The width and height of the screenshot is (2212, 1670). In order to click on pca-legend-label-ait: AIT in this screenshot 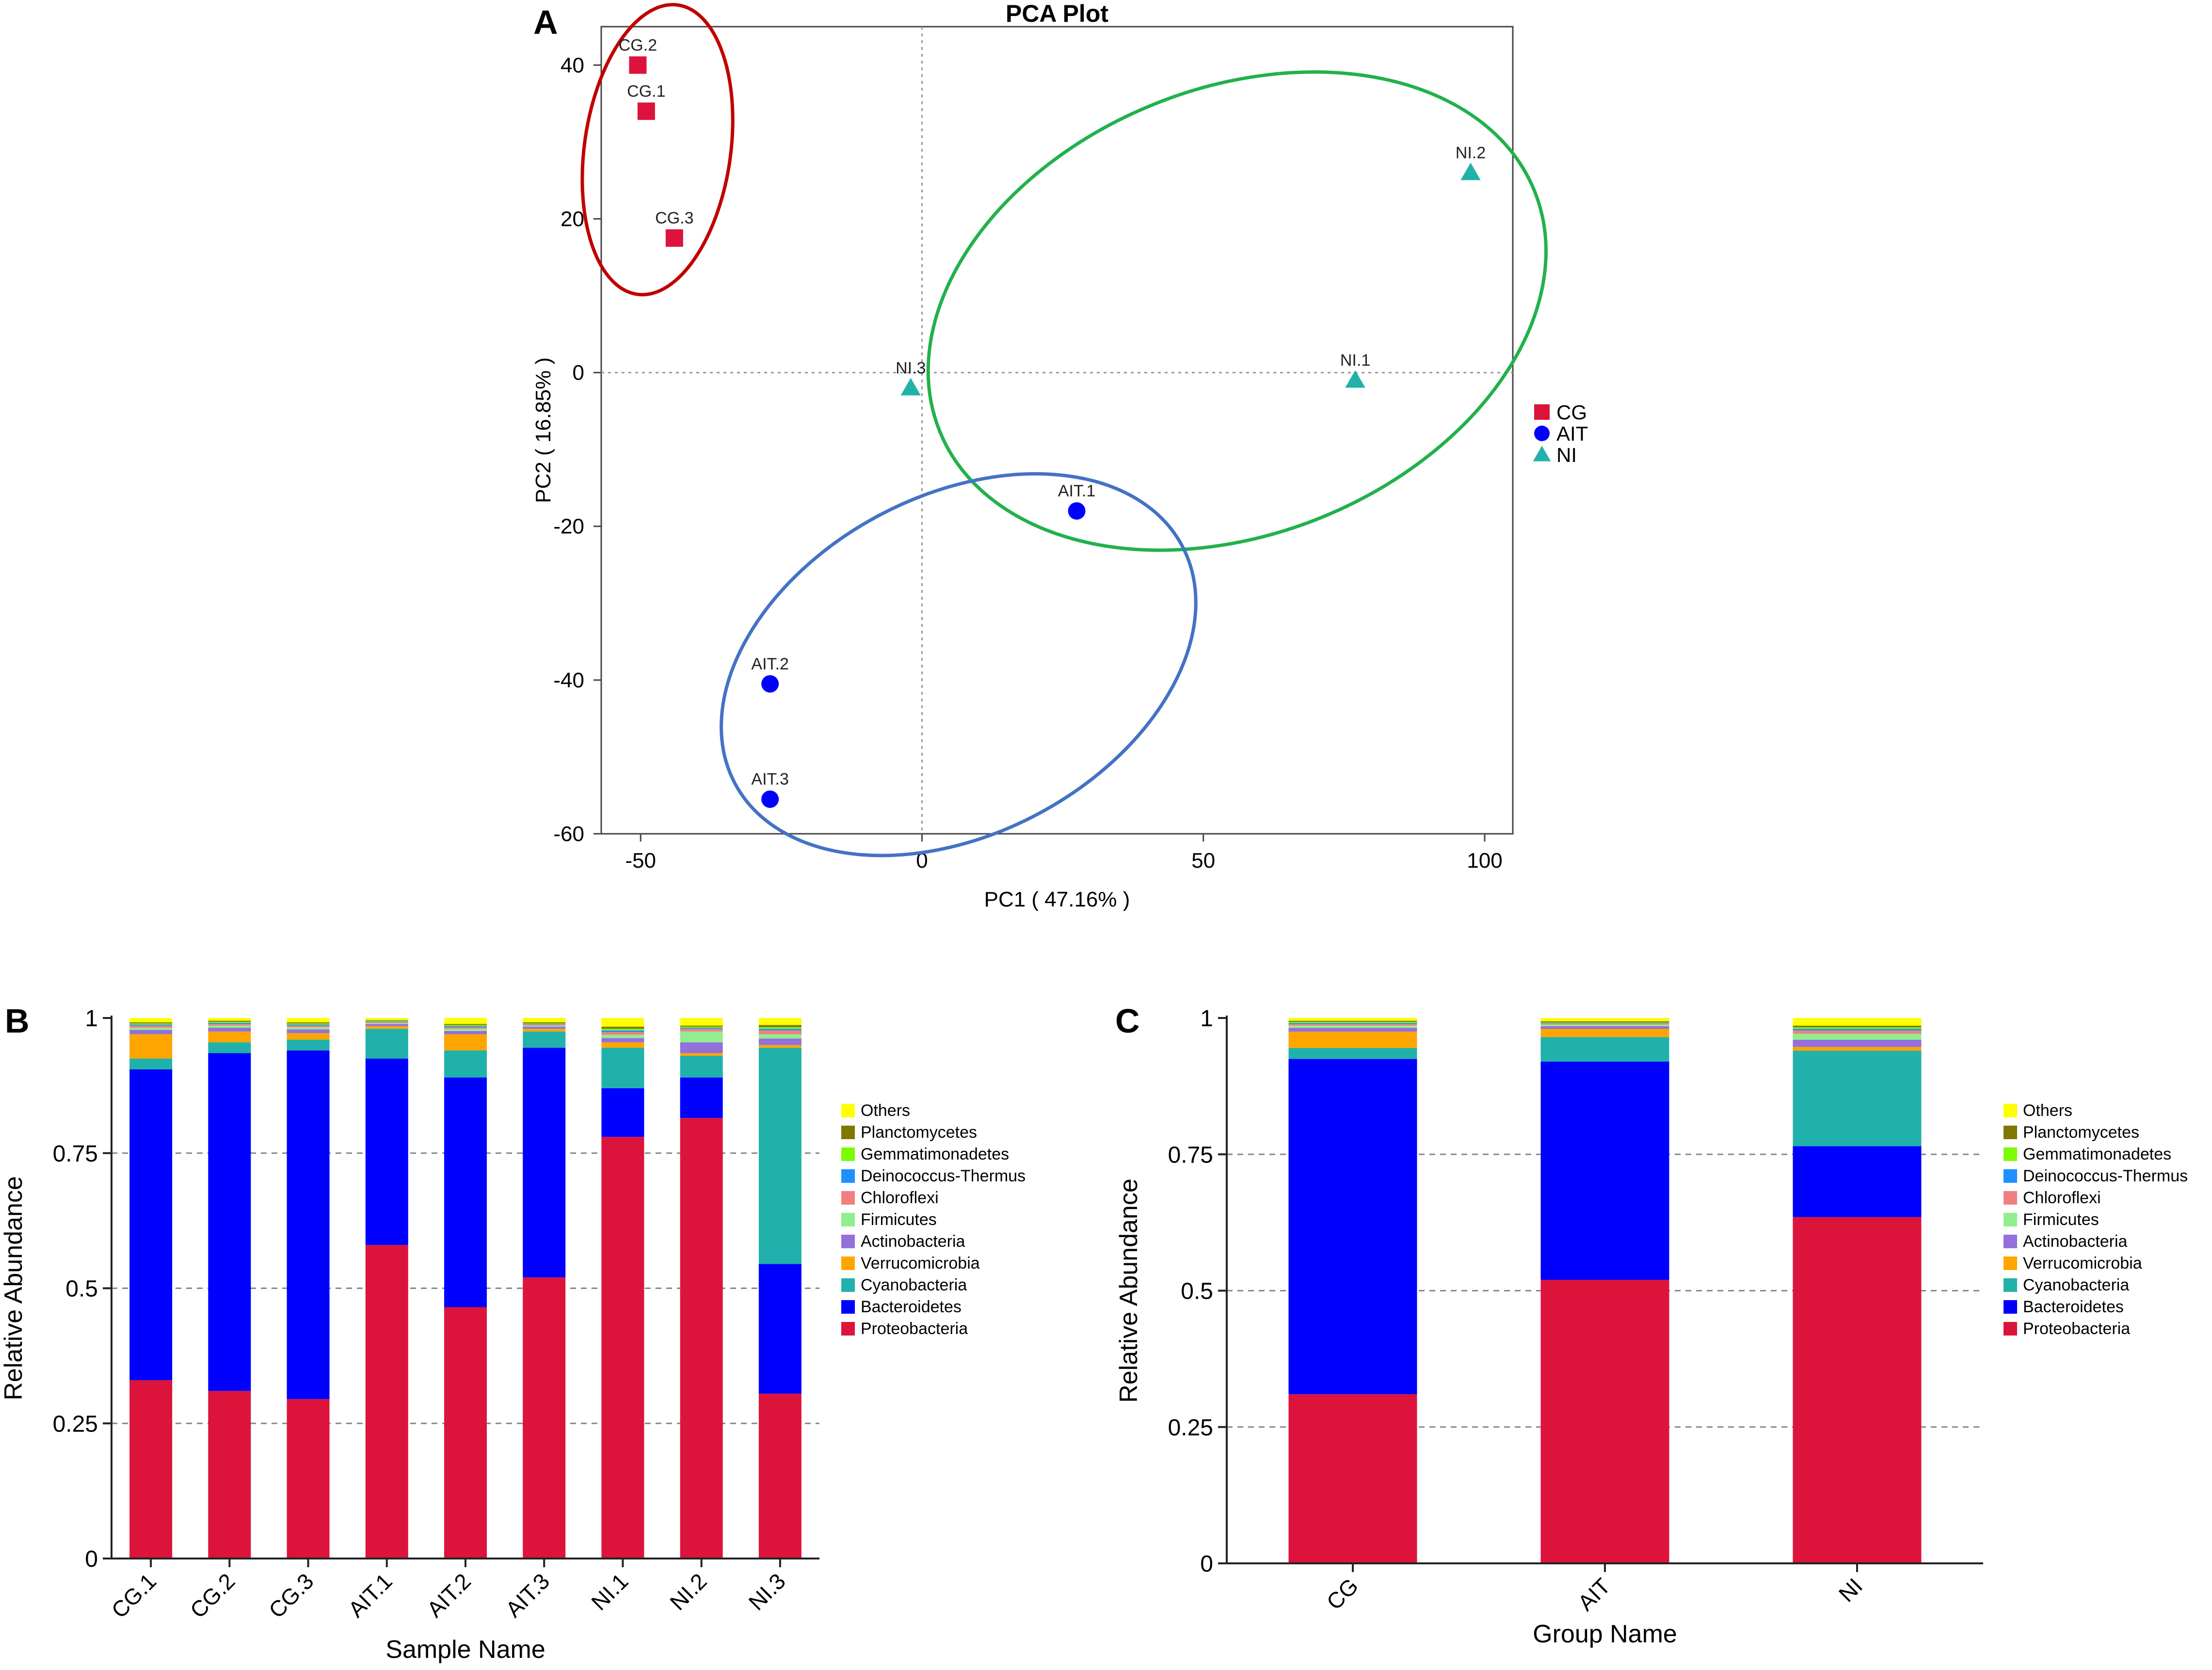, I will do `click(1572, 434)`.